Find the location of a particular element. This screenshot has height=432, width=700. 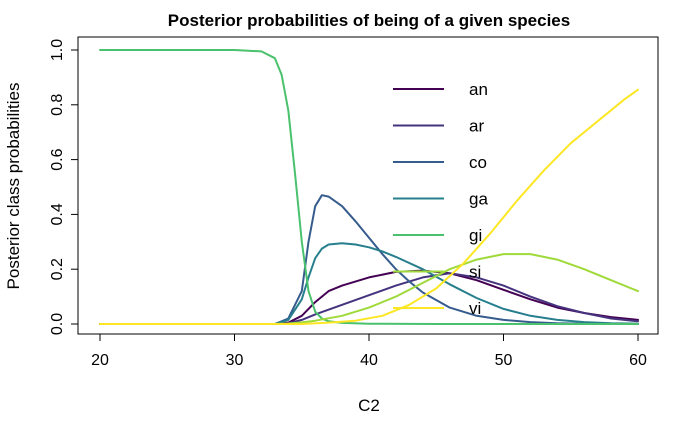

legend-label-ga: ga is located at coordinates (478, 199).